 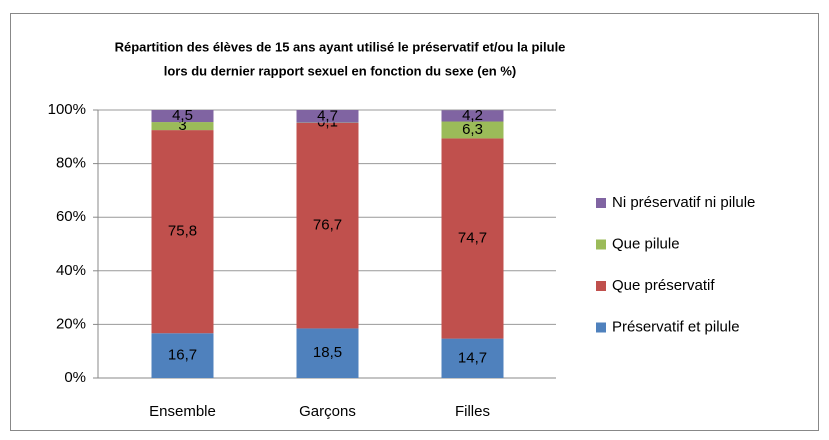 I want to click on y-tick-label: 20%, so click(x=71, y=323).